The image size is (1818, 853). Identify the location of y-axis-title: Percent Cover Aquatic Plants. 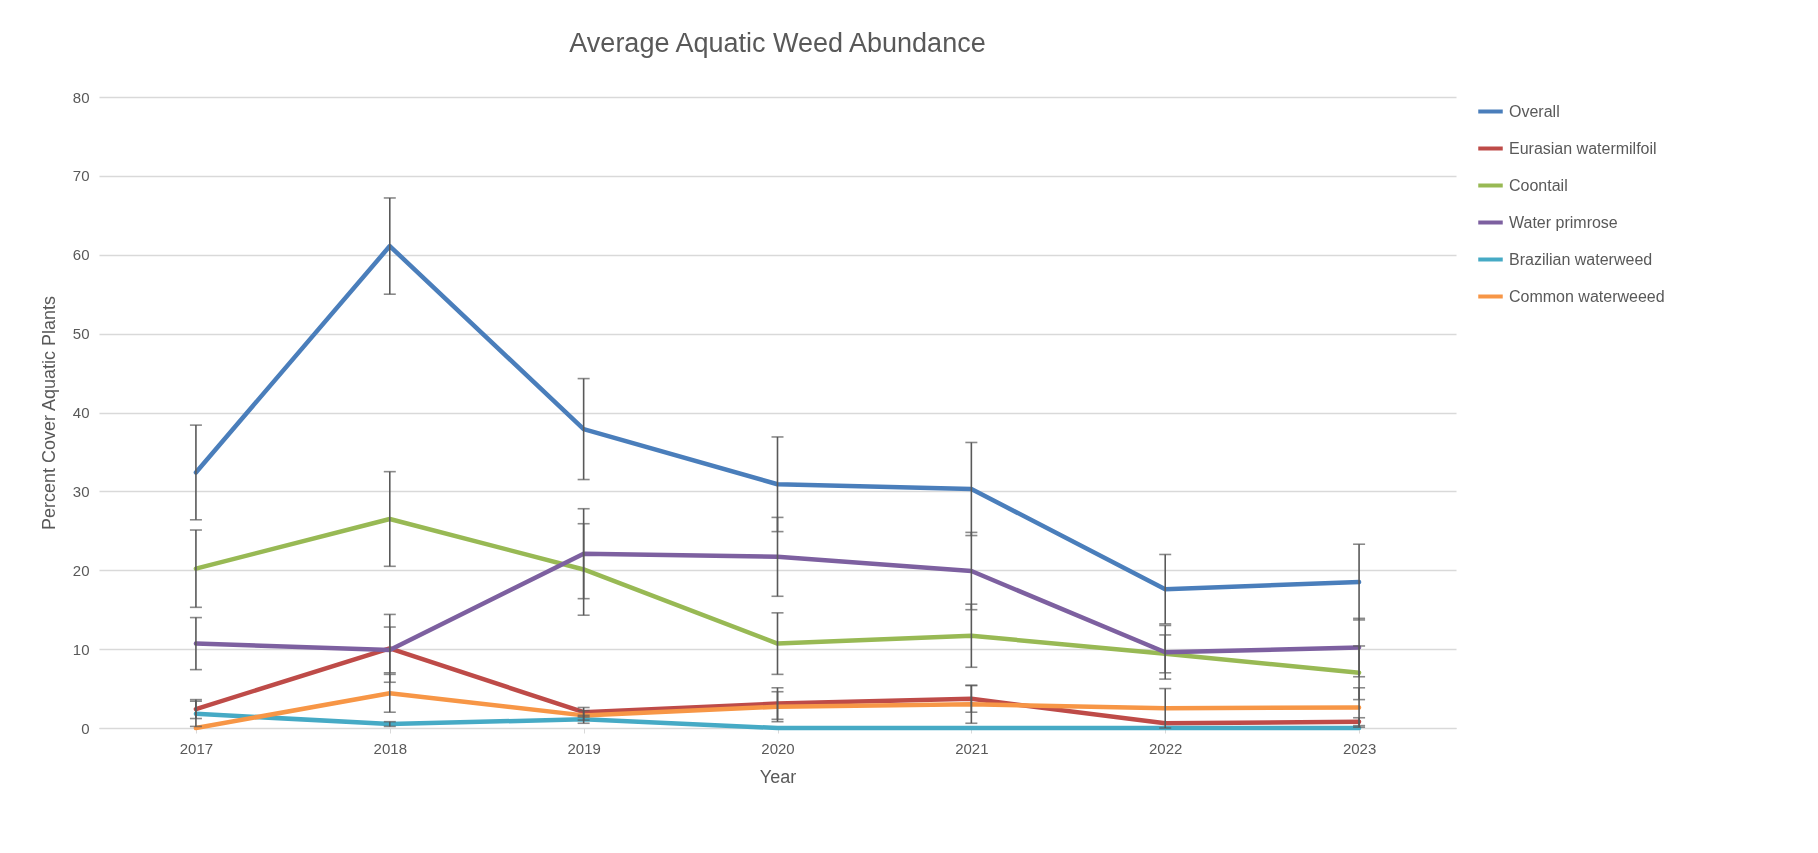
(48, 413).